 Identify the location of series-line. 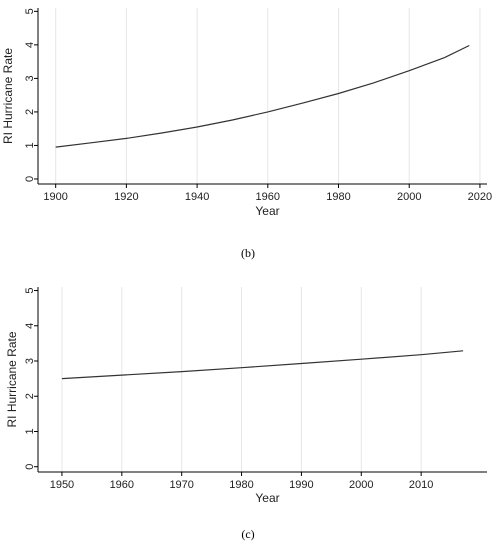
(262, 365).